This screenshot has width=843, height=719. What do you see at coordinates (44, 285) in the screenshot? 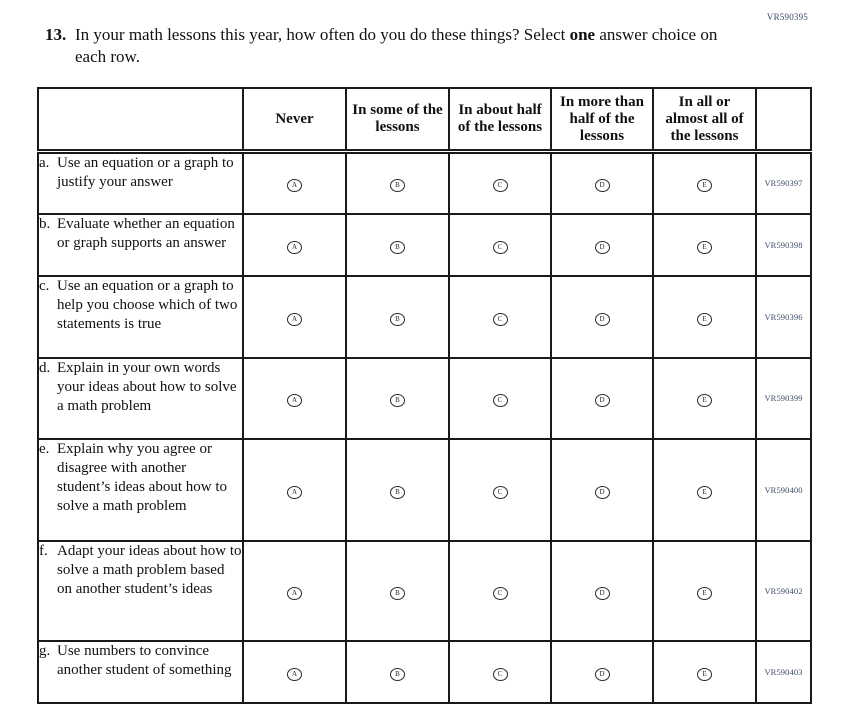
I see `row-letter: c.` at bounding box center [44, 285].